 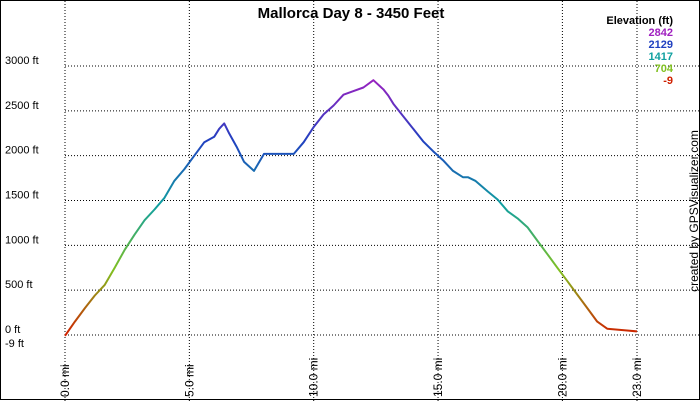 I want to click on legend-item-mid: 1417, so click(x=660, y=57).